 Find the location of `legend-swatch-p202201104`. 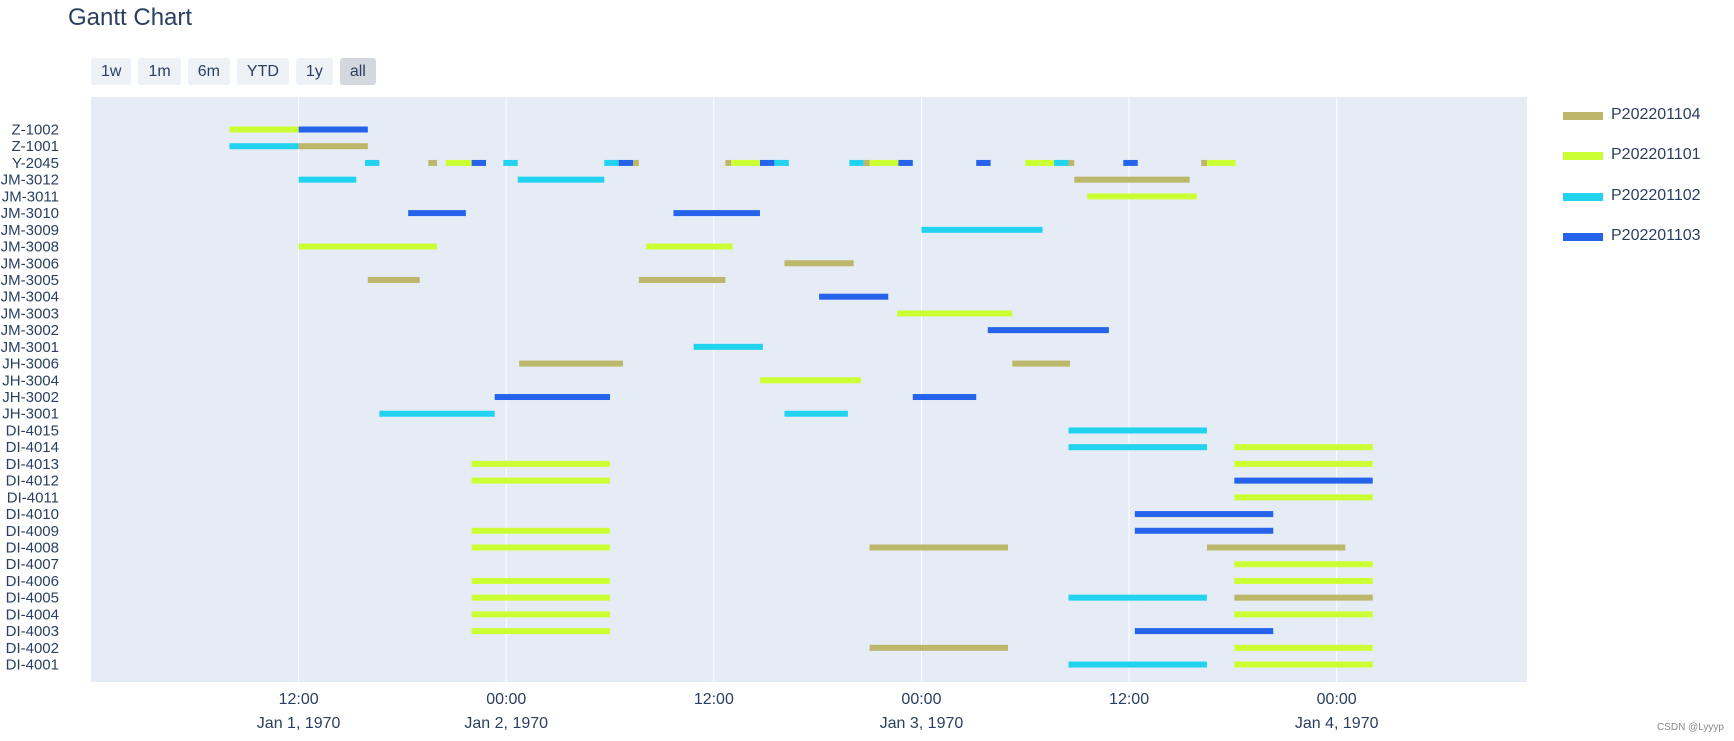

legend-swatch-p202201104 is located at coordinates (1583, 116).